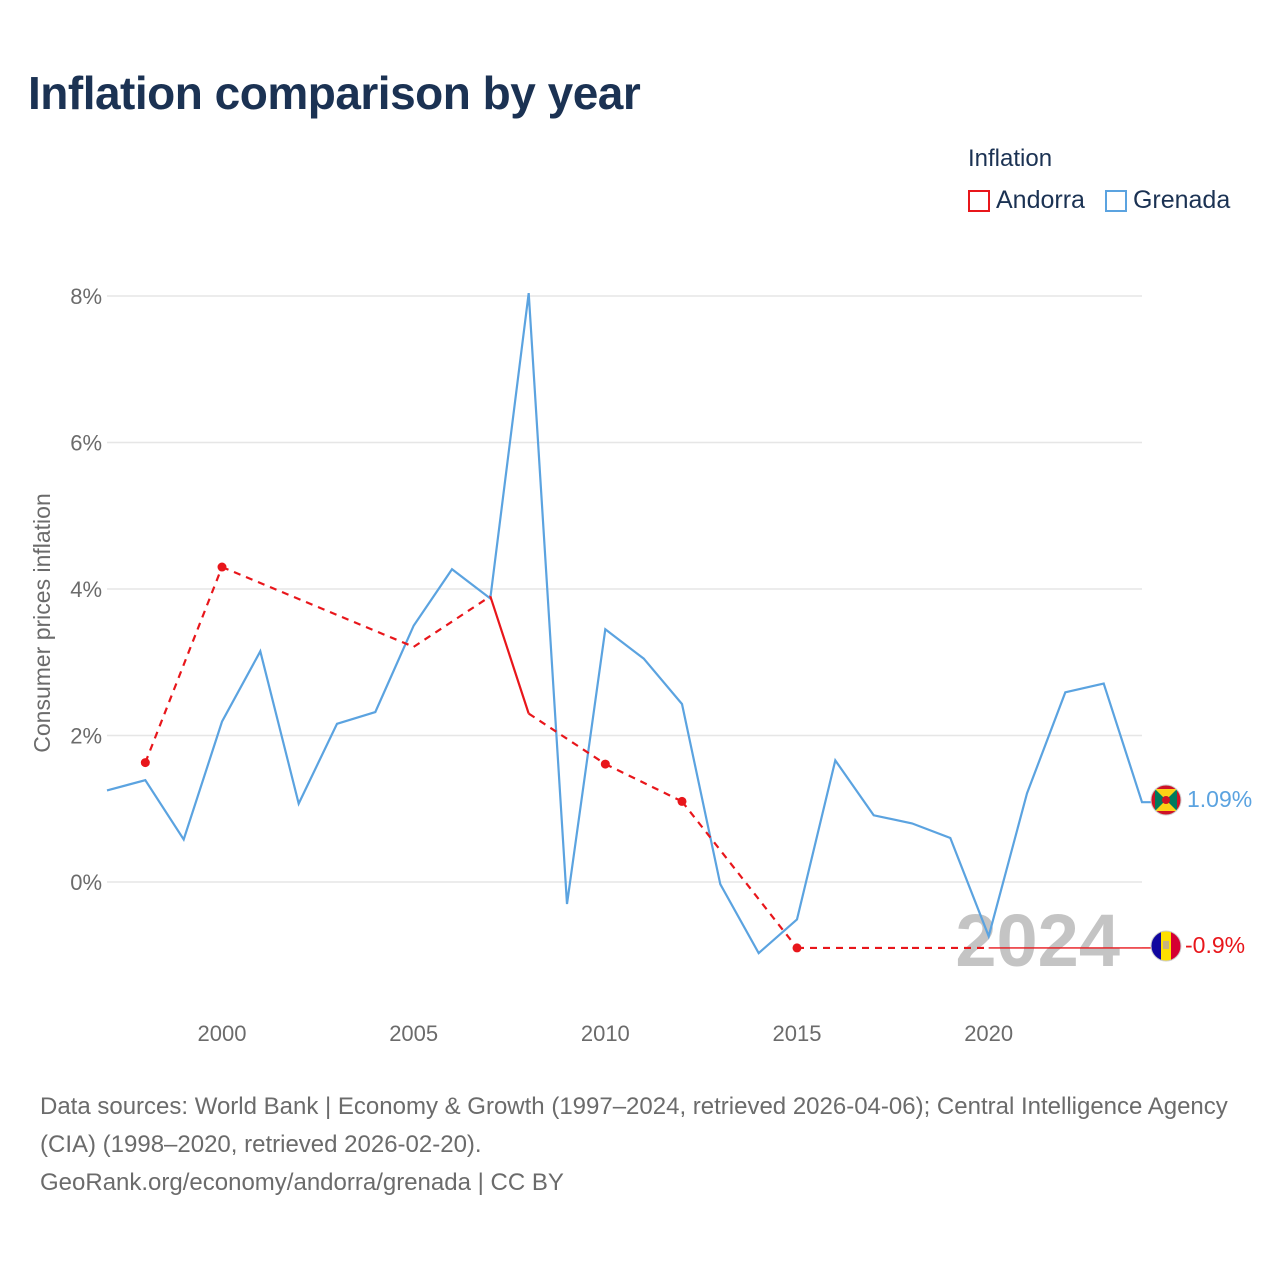  Describe the element at coordinates (979, 200) in the screenshot. I see `legend-swatch-andorra` at that location.